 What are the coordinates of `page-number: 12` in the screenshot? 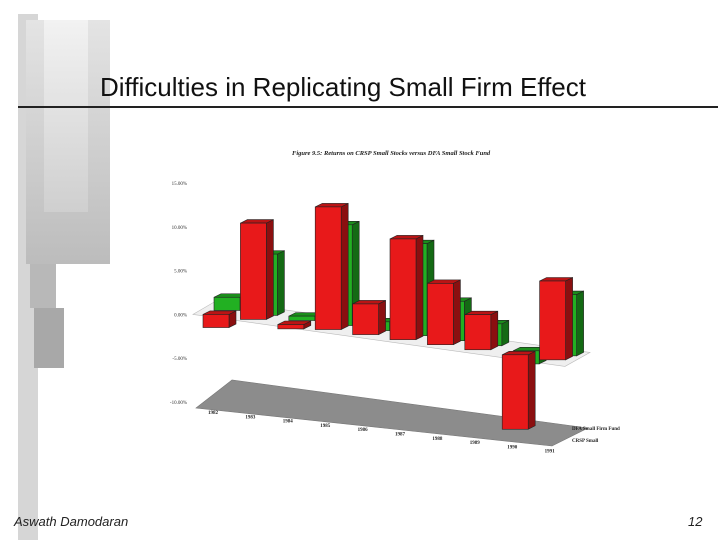 It's located at (695, 521).